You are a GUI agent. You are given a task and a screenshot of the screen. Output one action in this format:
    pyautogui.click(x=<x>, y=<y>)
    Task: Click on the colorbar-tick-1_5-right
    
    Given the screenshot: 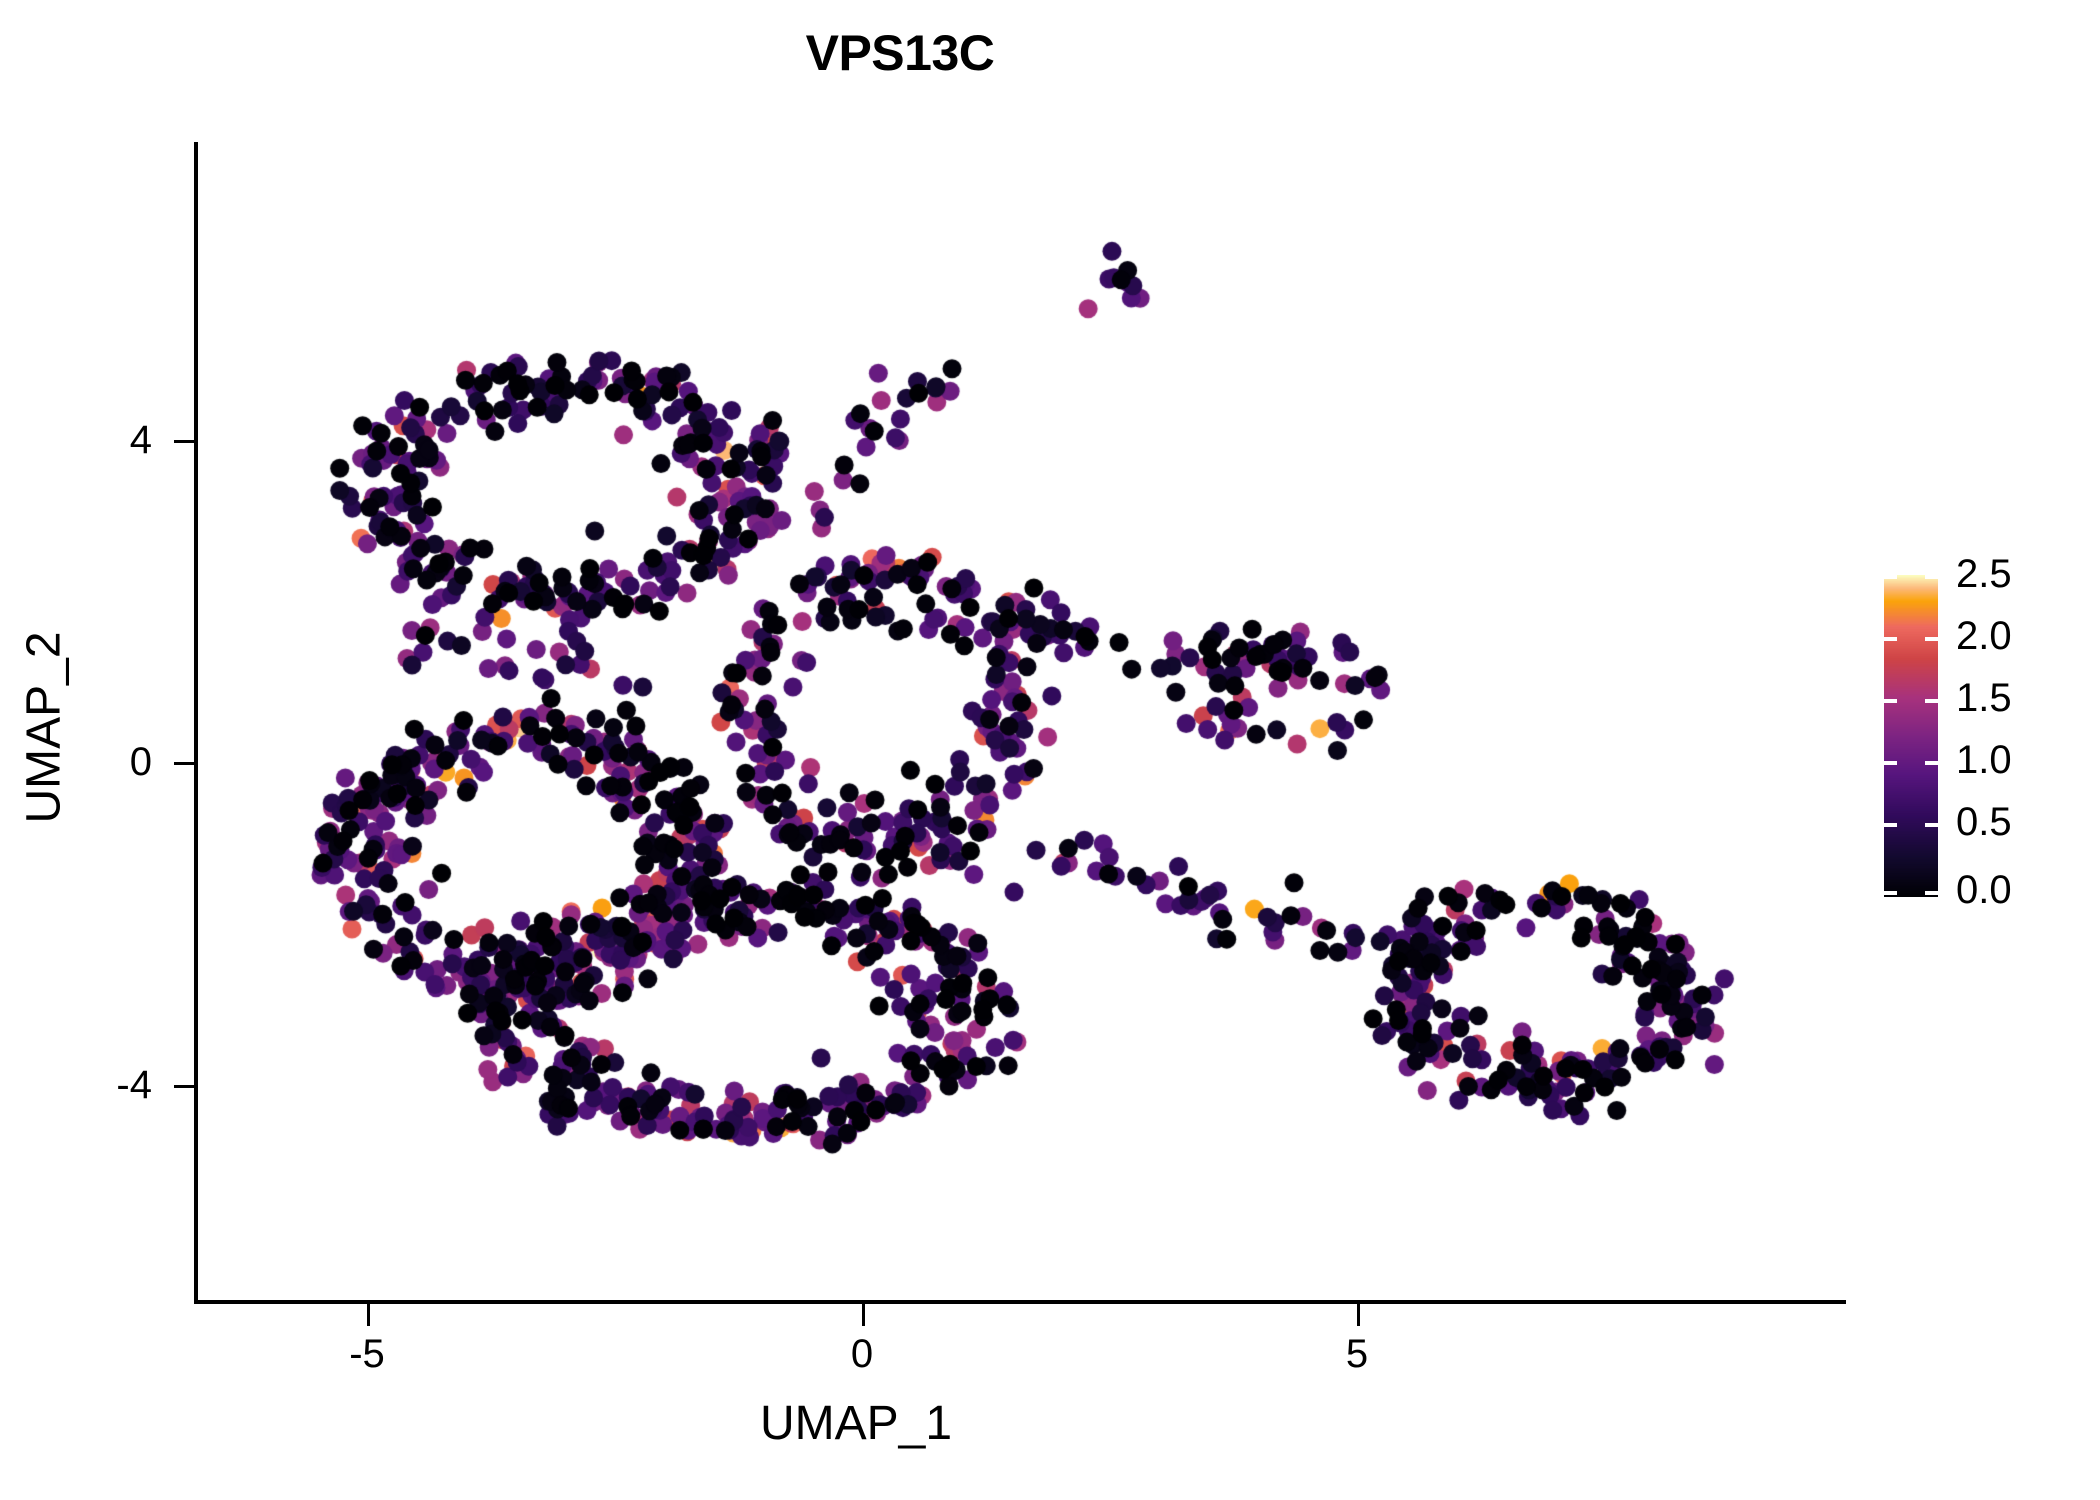 What is the action you would take?
    pyautogui.click(x=1931, y=701)
    